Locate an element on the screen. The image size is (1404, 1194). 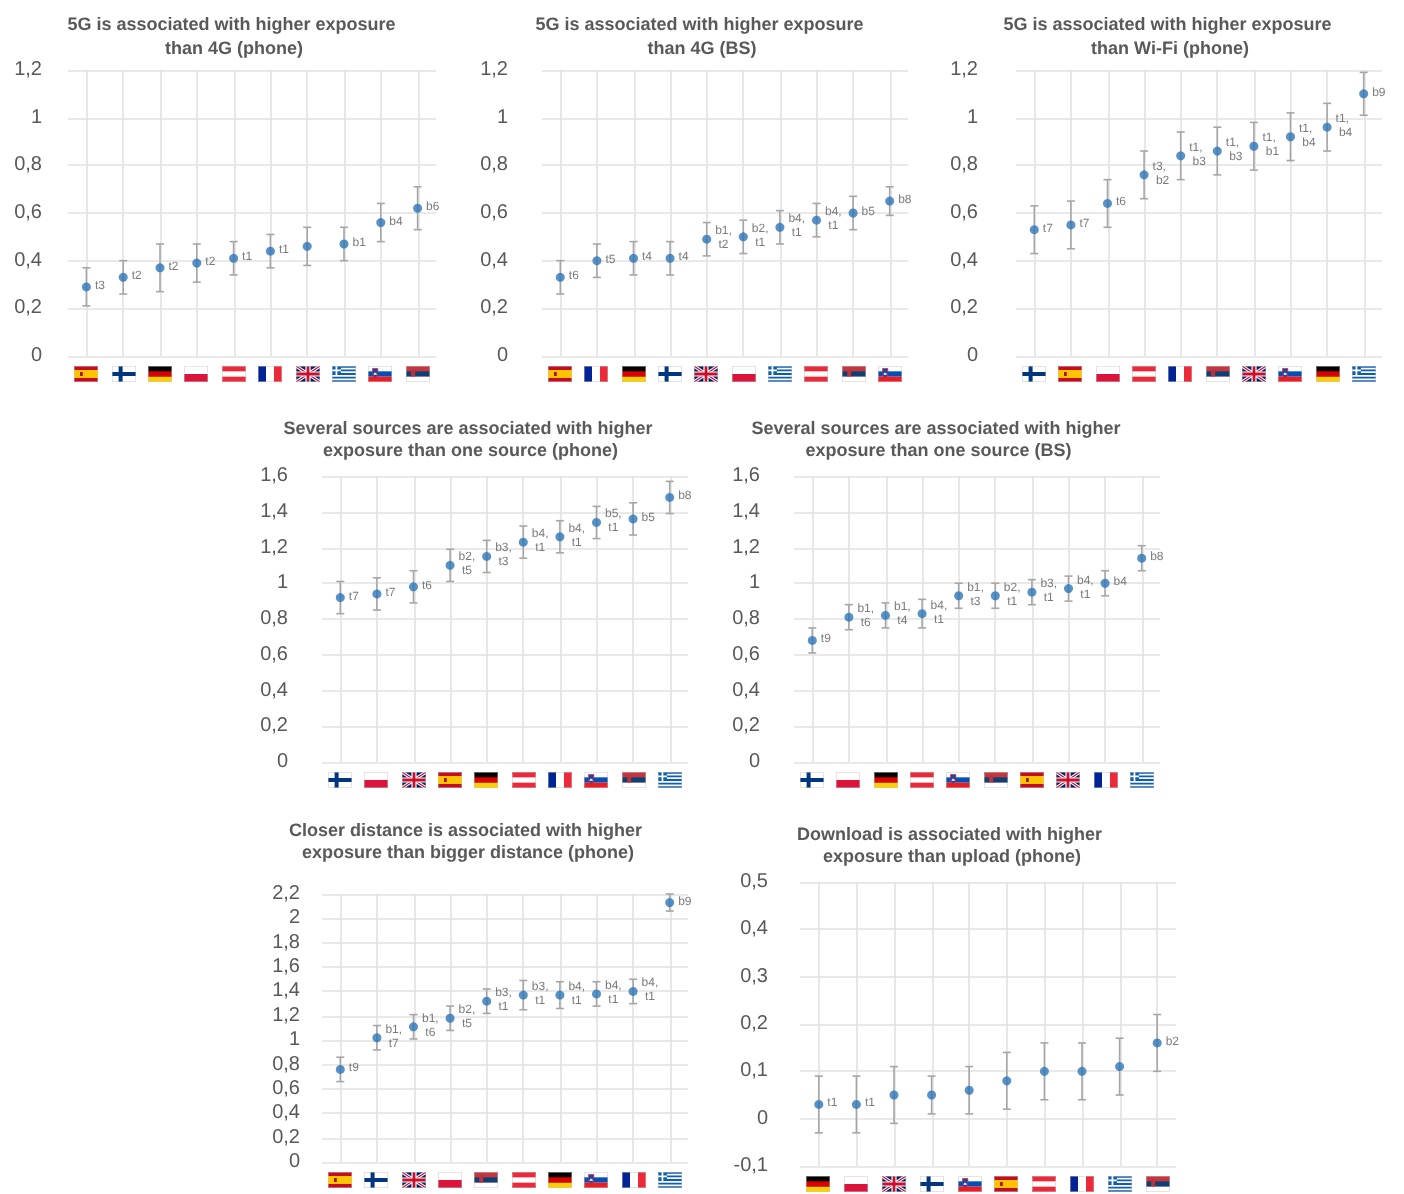
chart-title: 5G is associated with higher exposure than 4G (phone) is located at coordinates (234, 36).